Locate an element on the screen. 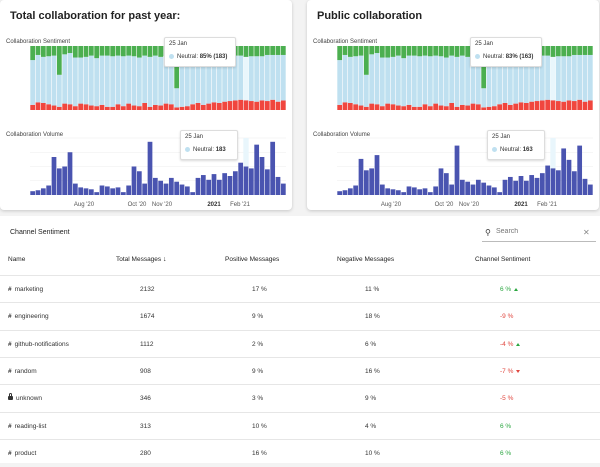 This screenshot has height=467, width=600. tooltip-value: 85% (183) is located at coordinates (213, 57).